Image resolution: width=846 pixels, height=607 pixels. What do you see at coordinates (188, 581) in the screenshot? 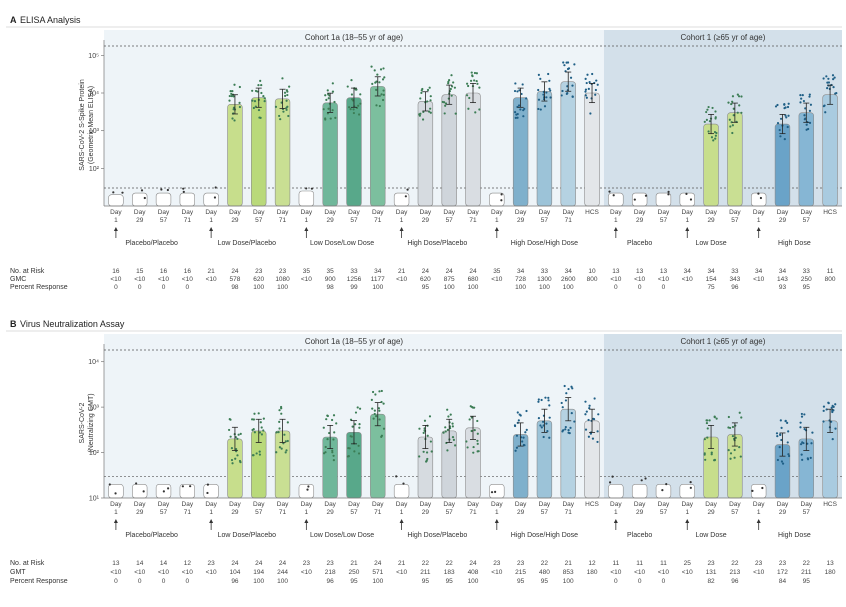
I see `table-cell: 0` at bounding box center [188, 581].